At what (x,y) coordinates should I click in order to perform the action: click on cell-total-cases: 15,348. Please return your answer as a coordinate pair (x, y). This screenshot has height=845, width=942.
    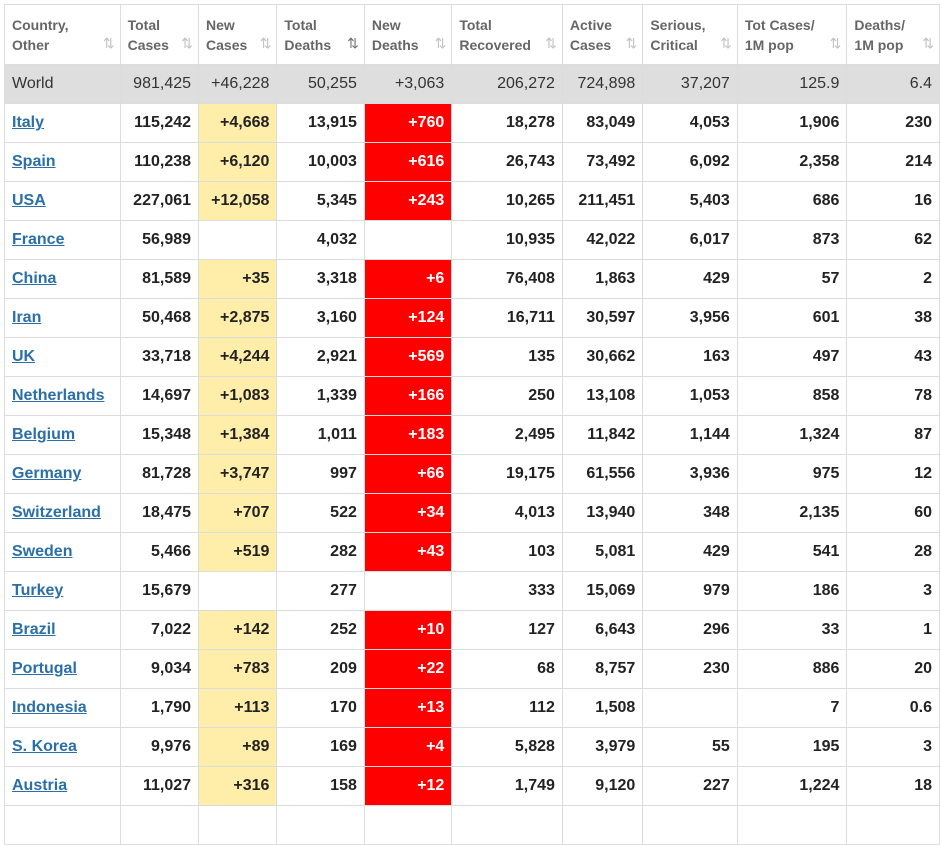
    Looking at the image, I should click on (159, 435).